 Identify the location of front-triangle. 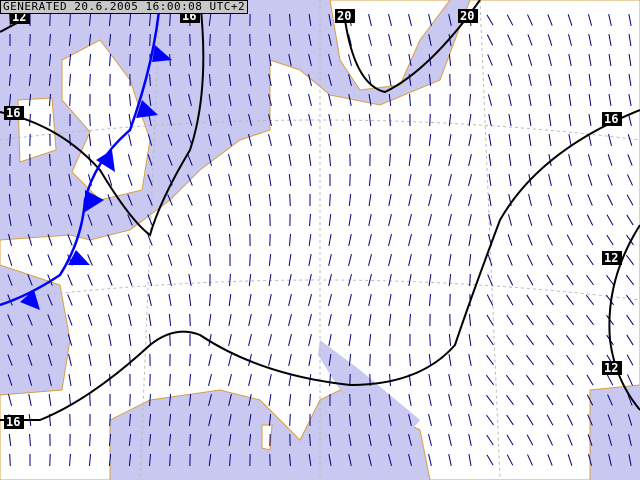
(147, 109).